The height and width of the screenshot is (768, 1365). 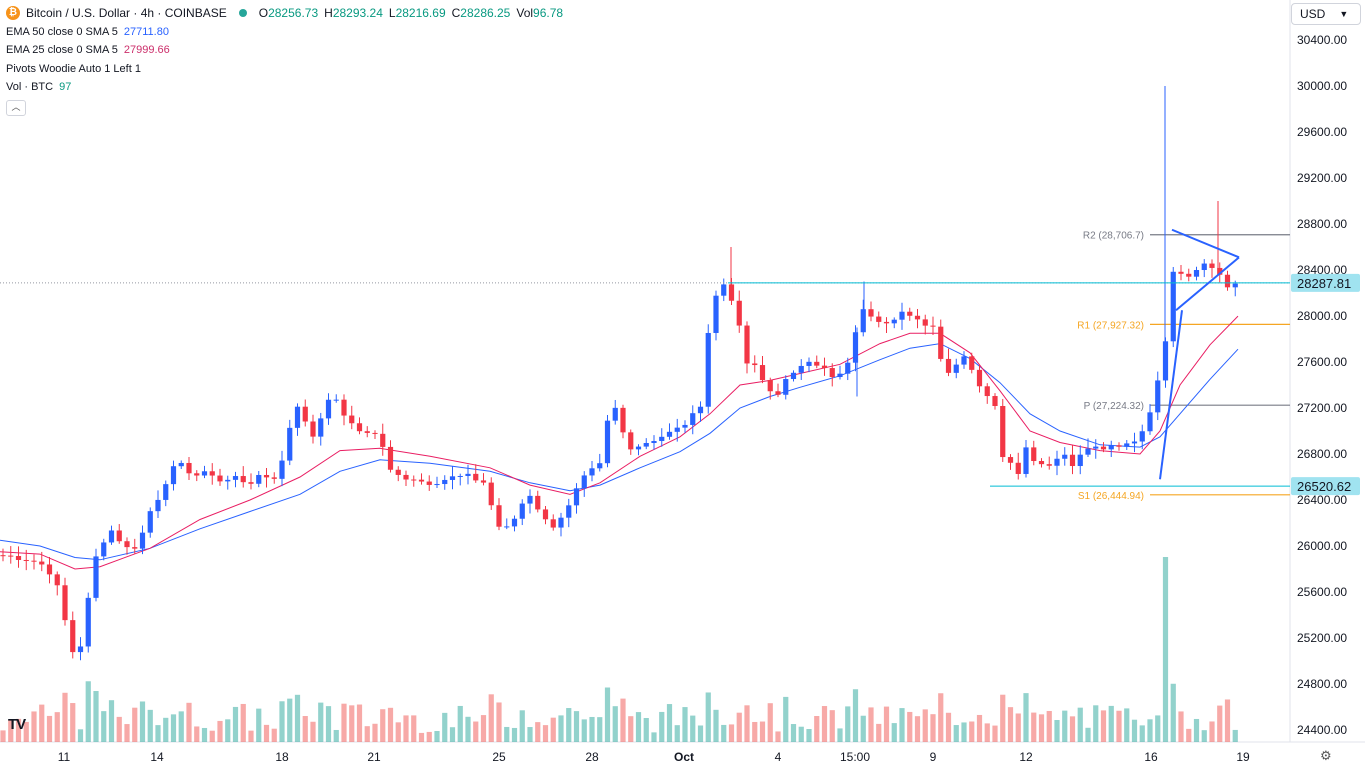 I want to click on collapse-legend-button: ︿, so click(x=16, y=107).